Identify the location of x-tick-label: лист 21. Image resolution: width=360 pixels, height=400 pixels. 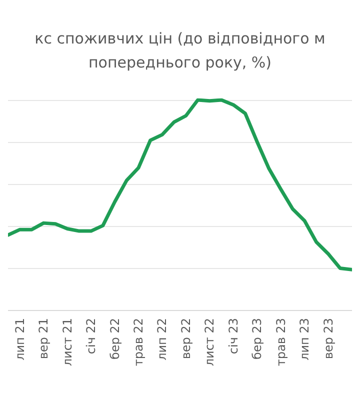
(67, 342).